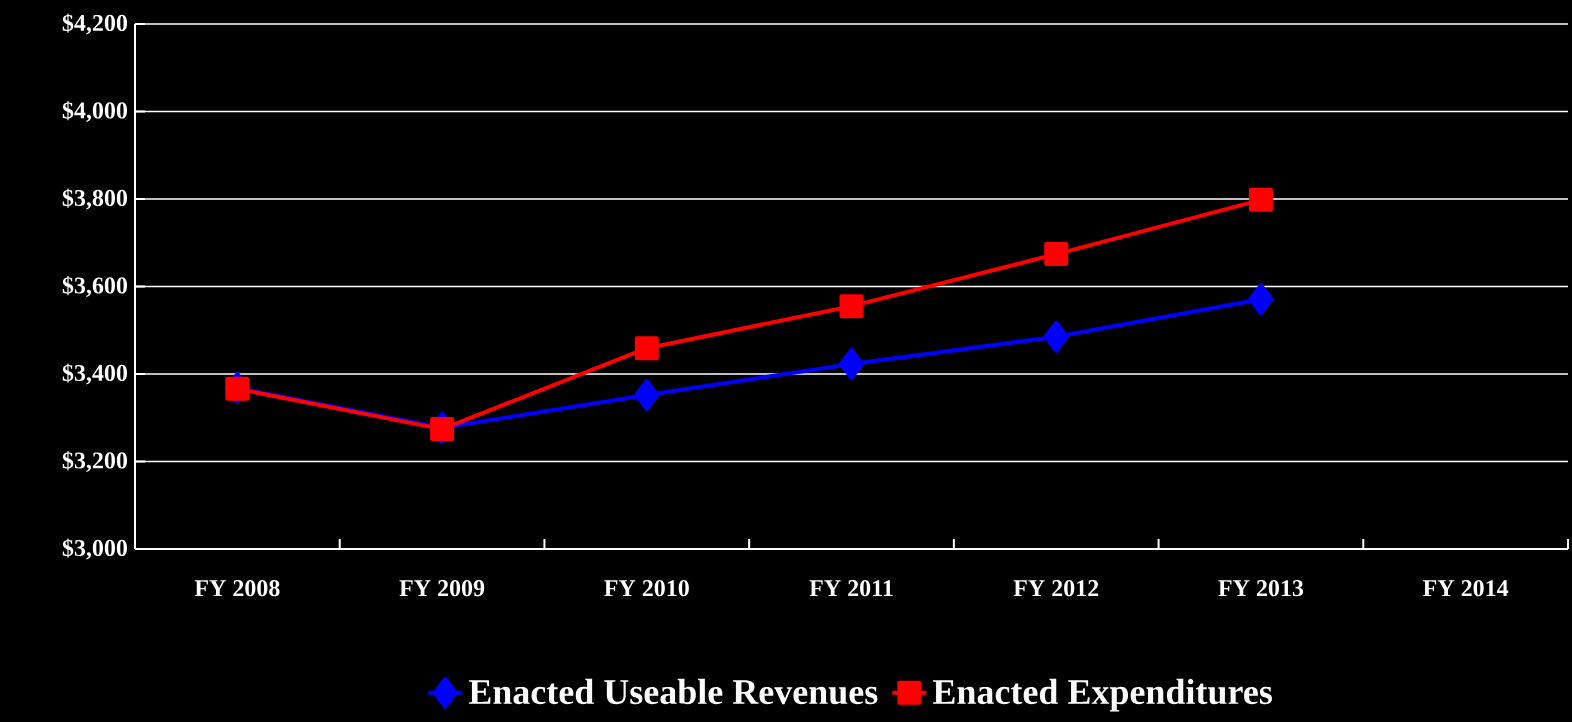 This screenshot has height=722, width=1572. What do you see at coordinates (95, 549) in the screenshot?
I see `y-tick-label: $3,000` at bounding box center [95, 549].